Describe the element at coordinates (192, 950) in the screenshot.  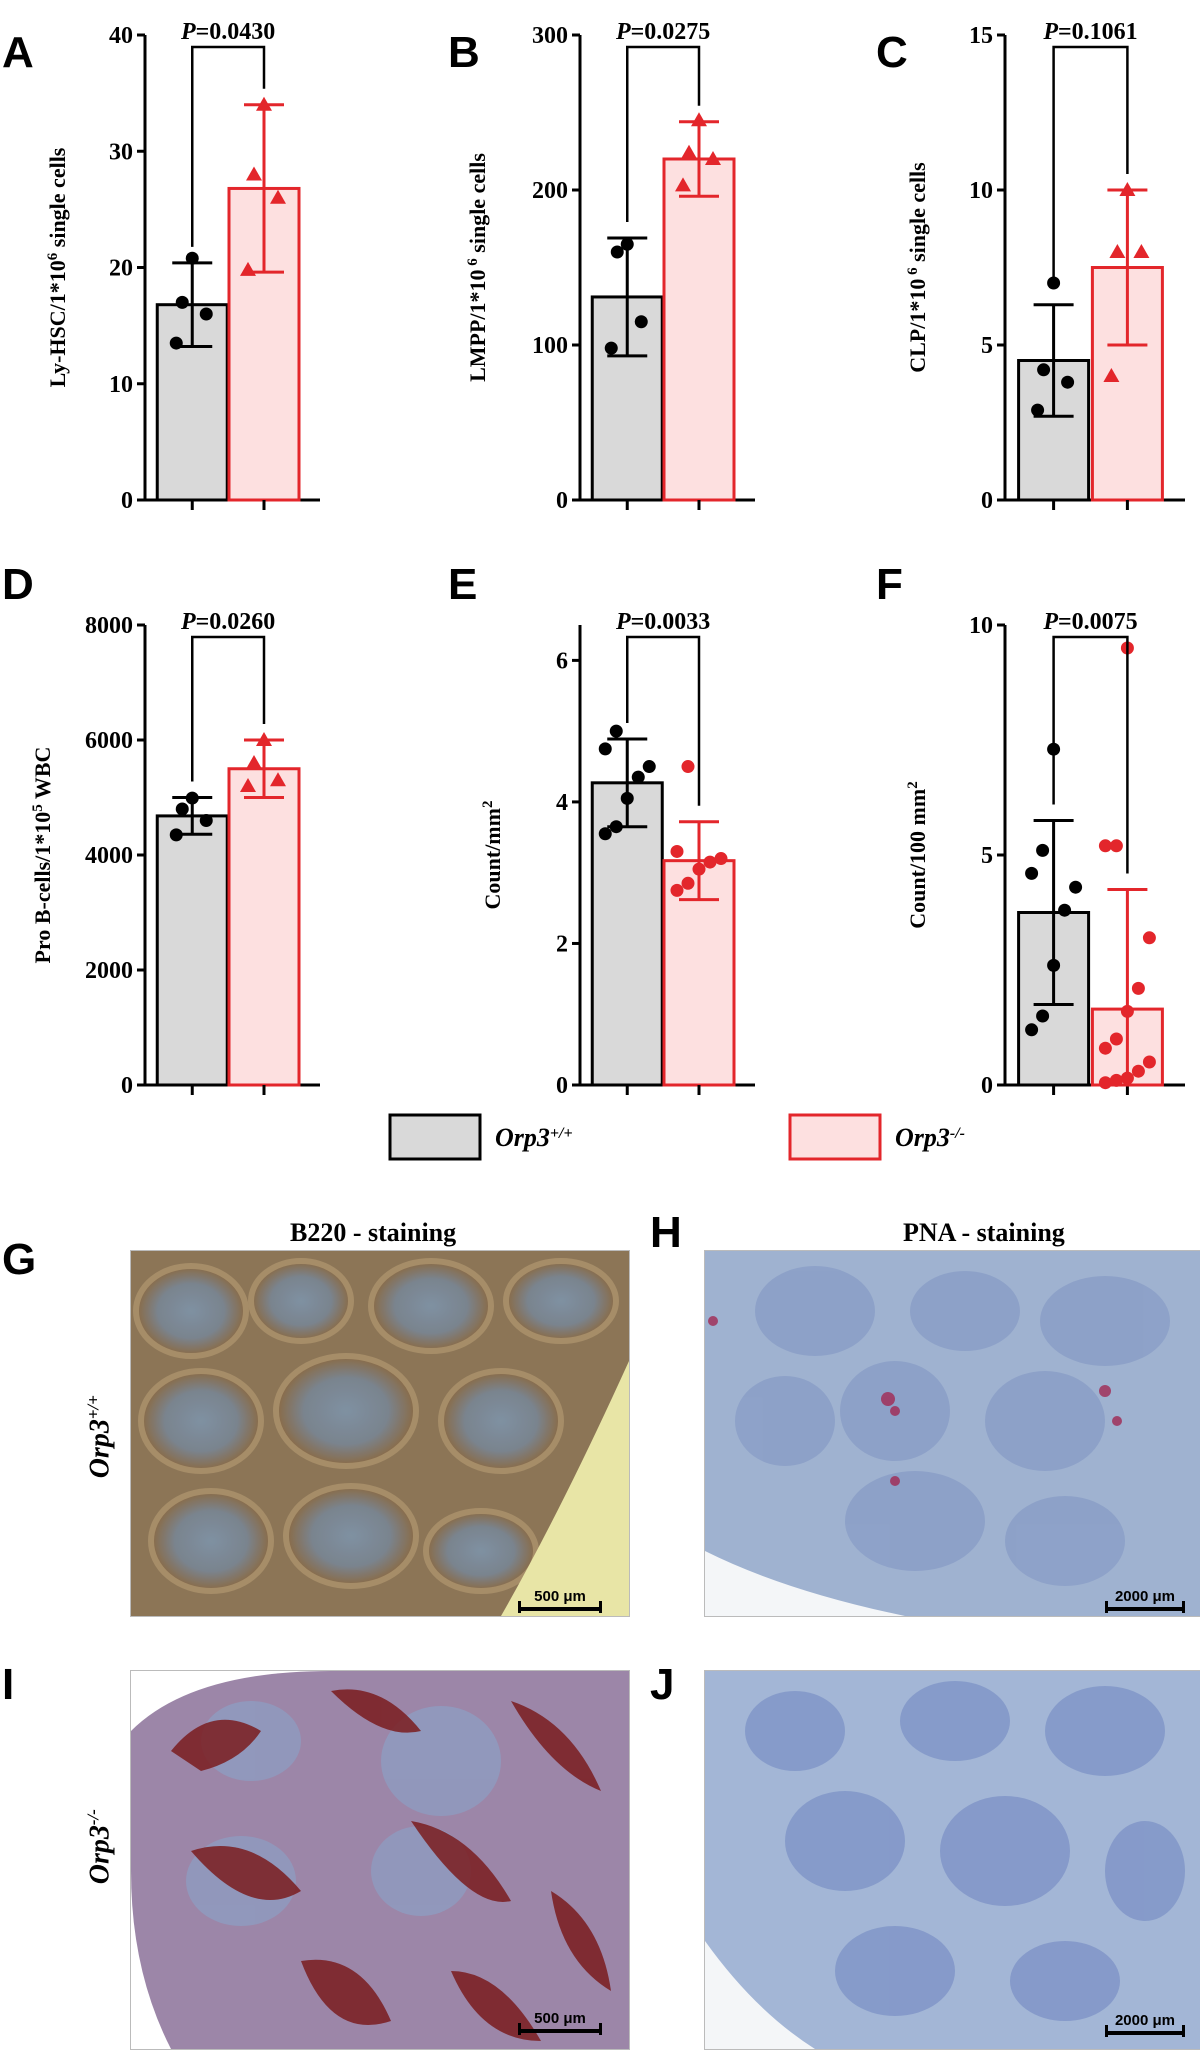
I see `bar-wt` at that location.